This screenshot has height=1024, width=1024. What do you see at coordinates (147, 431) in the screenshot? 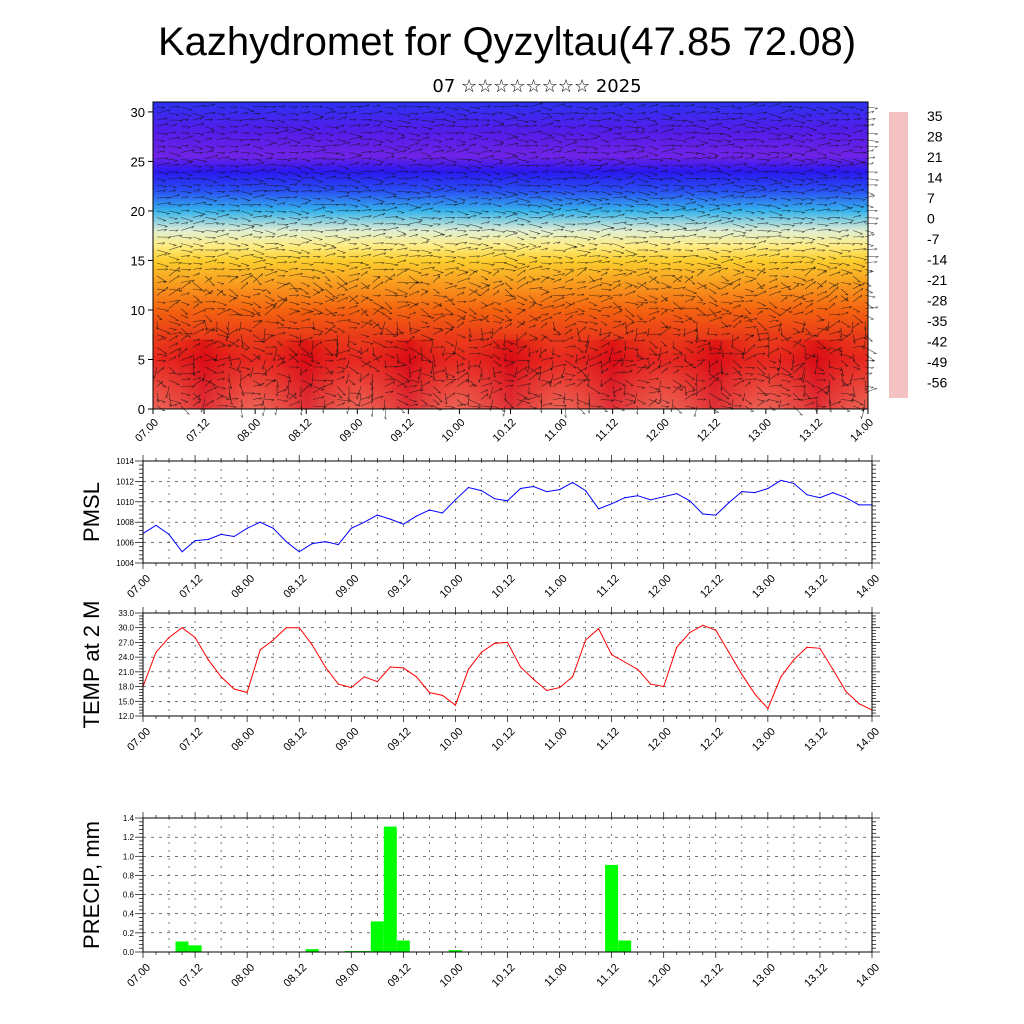
I see `x-tick-label: 07.00` at bounding box center [147, 431].